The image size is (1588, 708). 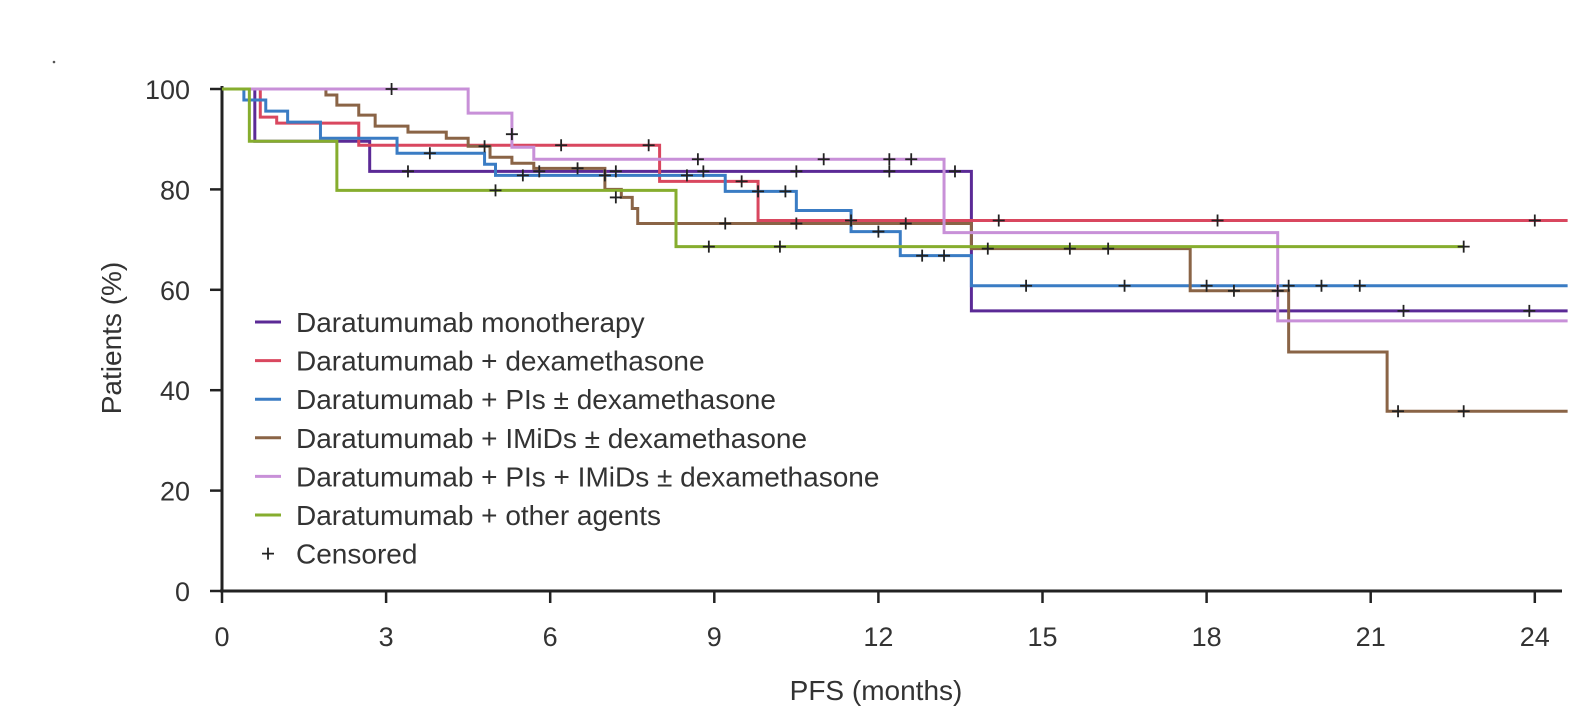 I want to click on x-tick-label: 9, so click(x=714, y=637).